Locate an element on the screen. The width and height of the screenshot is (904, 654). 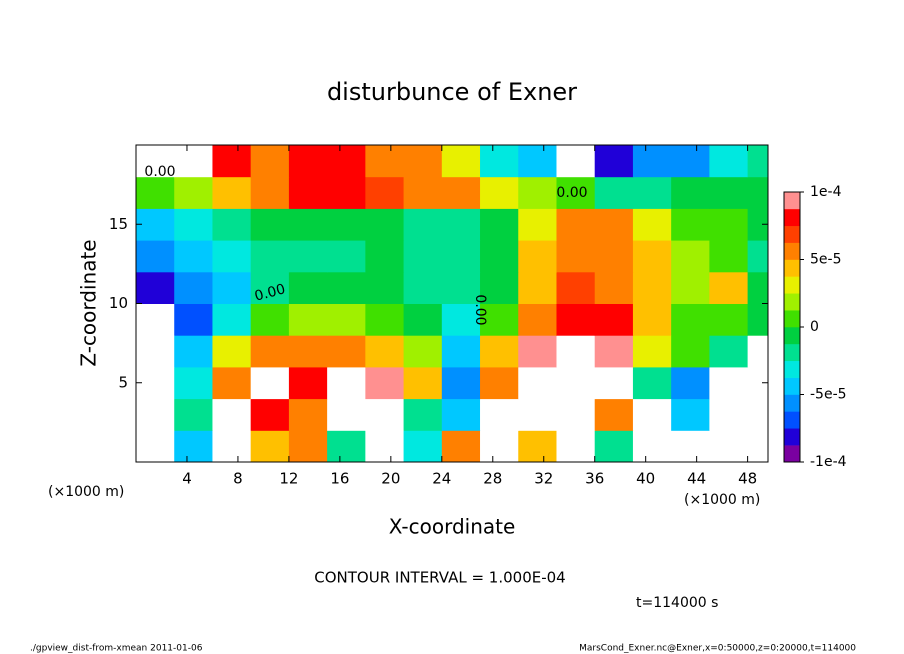
x-unit: (×1000 m) is located at coordinates (86, 492).